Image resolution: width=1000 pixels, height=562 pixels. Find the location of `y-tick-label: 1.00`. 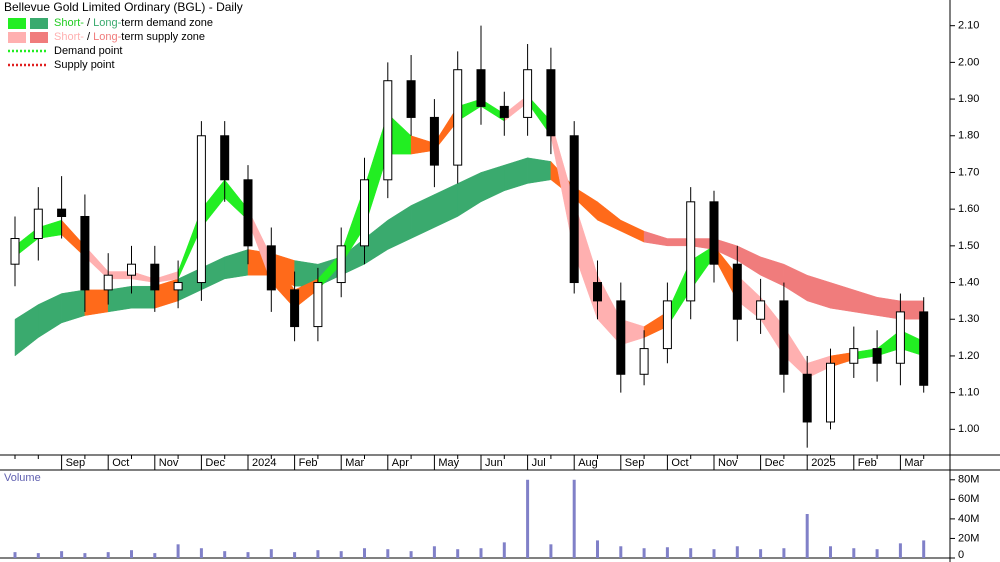

y-tick-label: 1.00 is located at coordinates (968, 429).